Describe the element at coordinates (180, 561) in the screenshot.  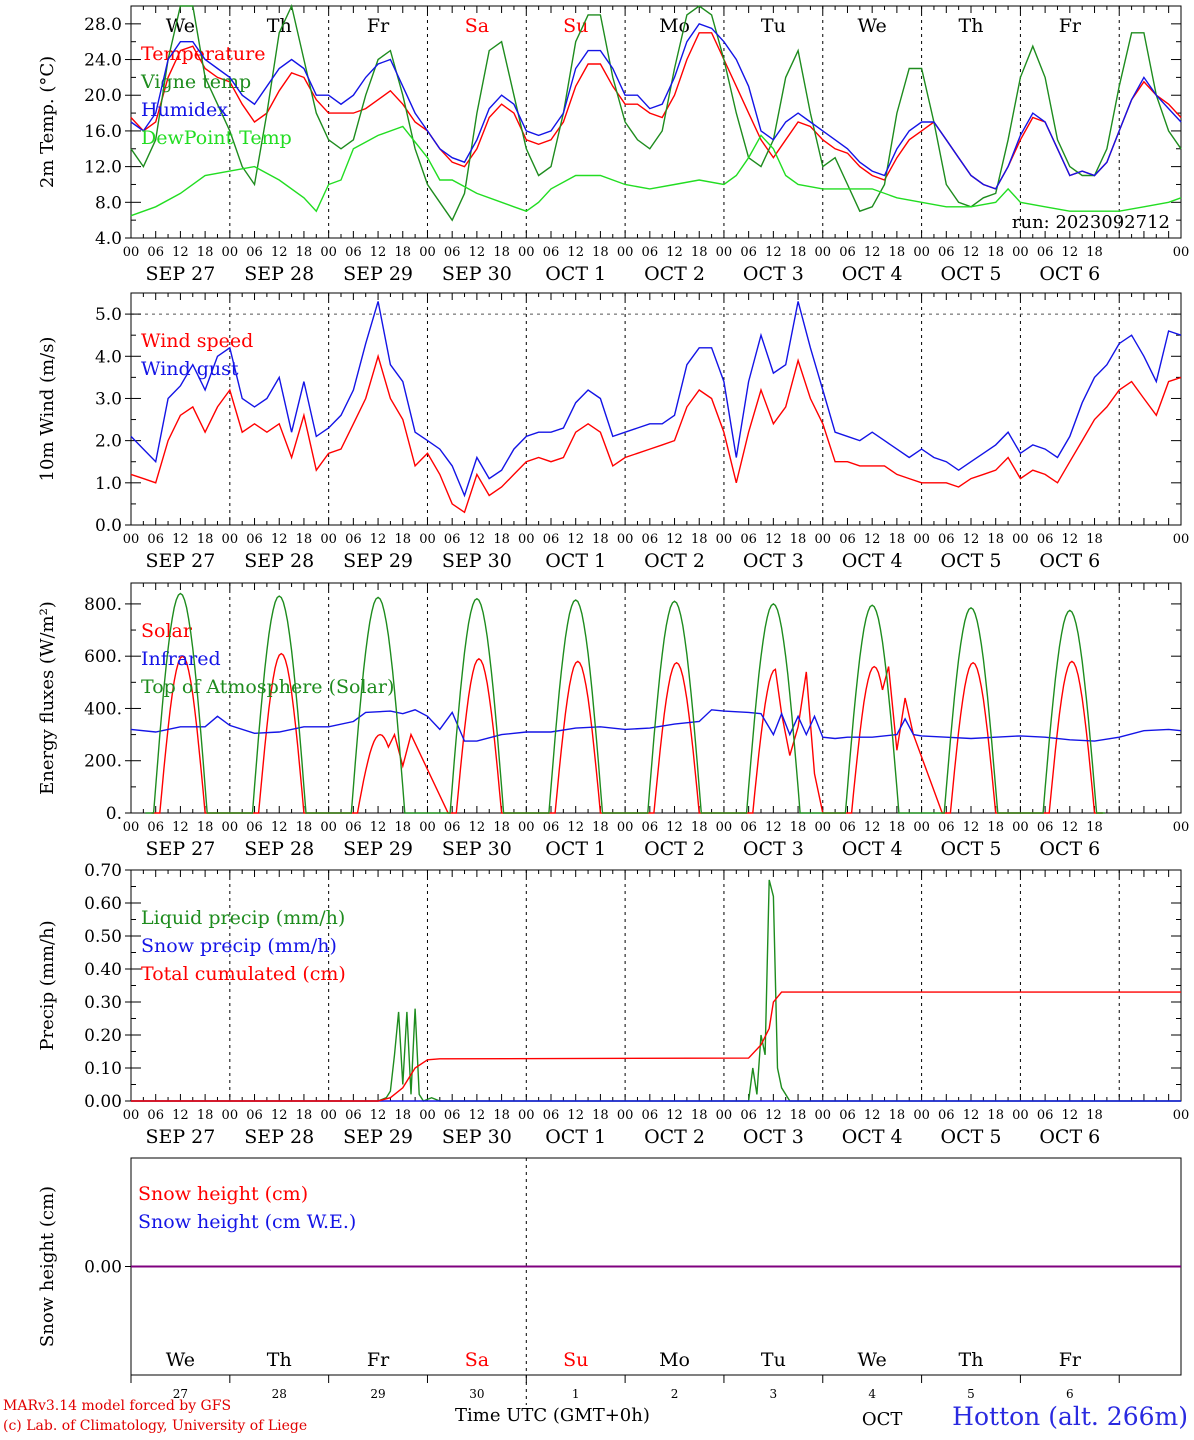
I see `x-date-label: SEP 27` at that location.